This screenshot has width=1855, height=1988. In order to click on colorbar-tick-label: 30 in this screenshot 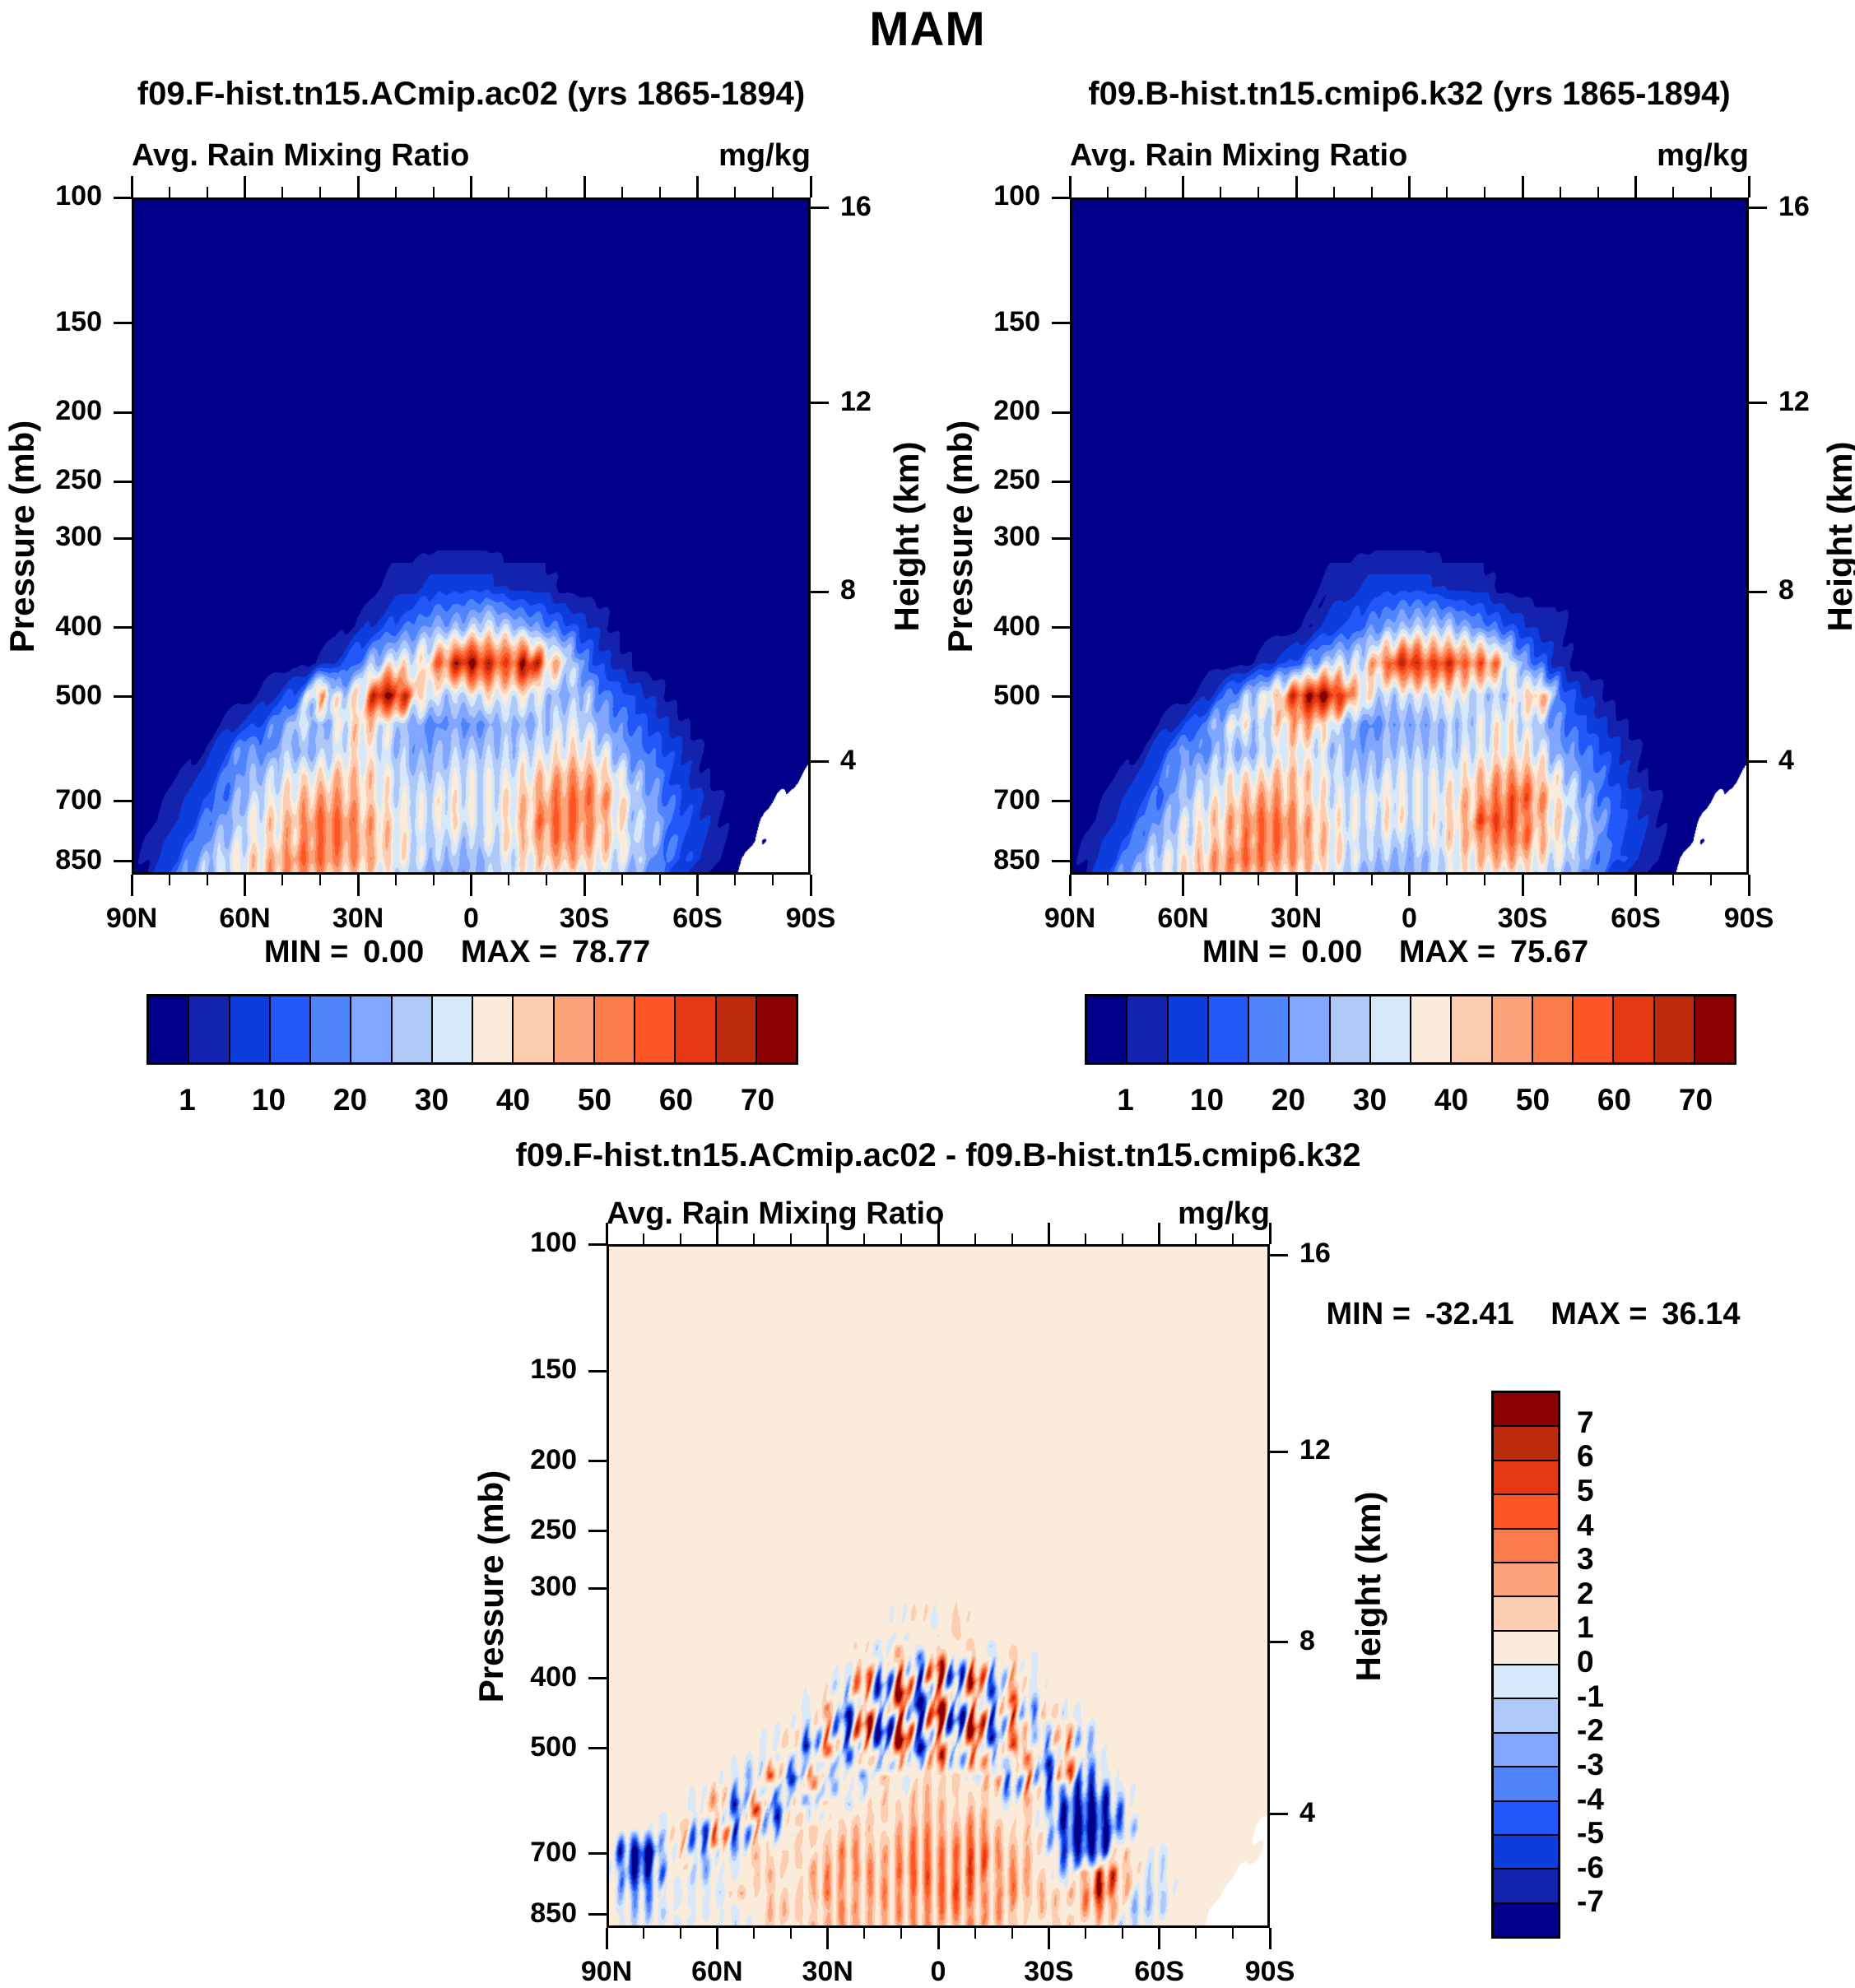, I will do `click(1370, 1100)`.